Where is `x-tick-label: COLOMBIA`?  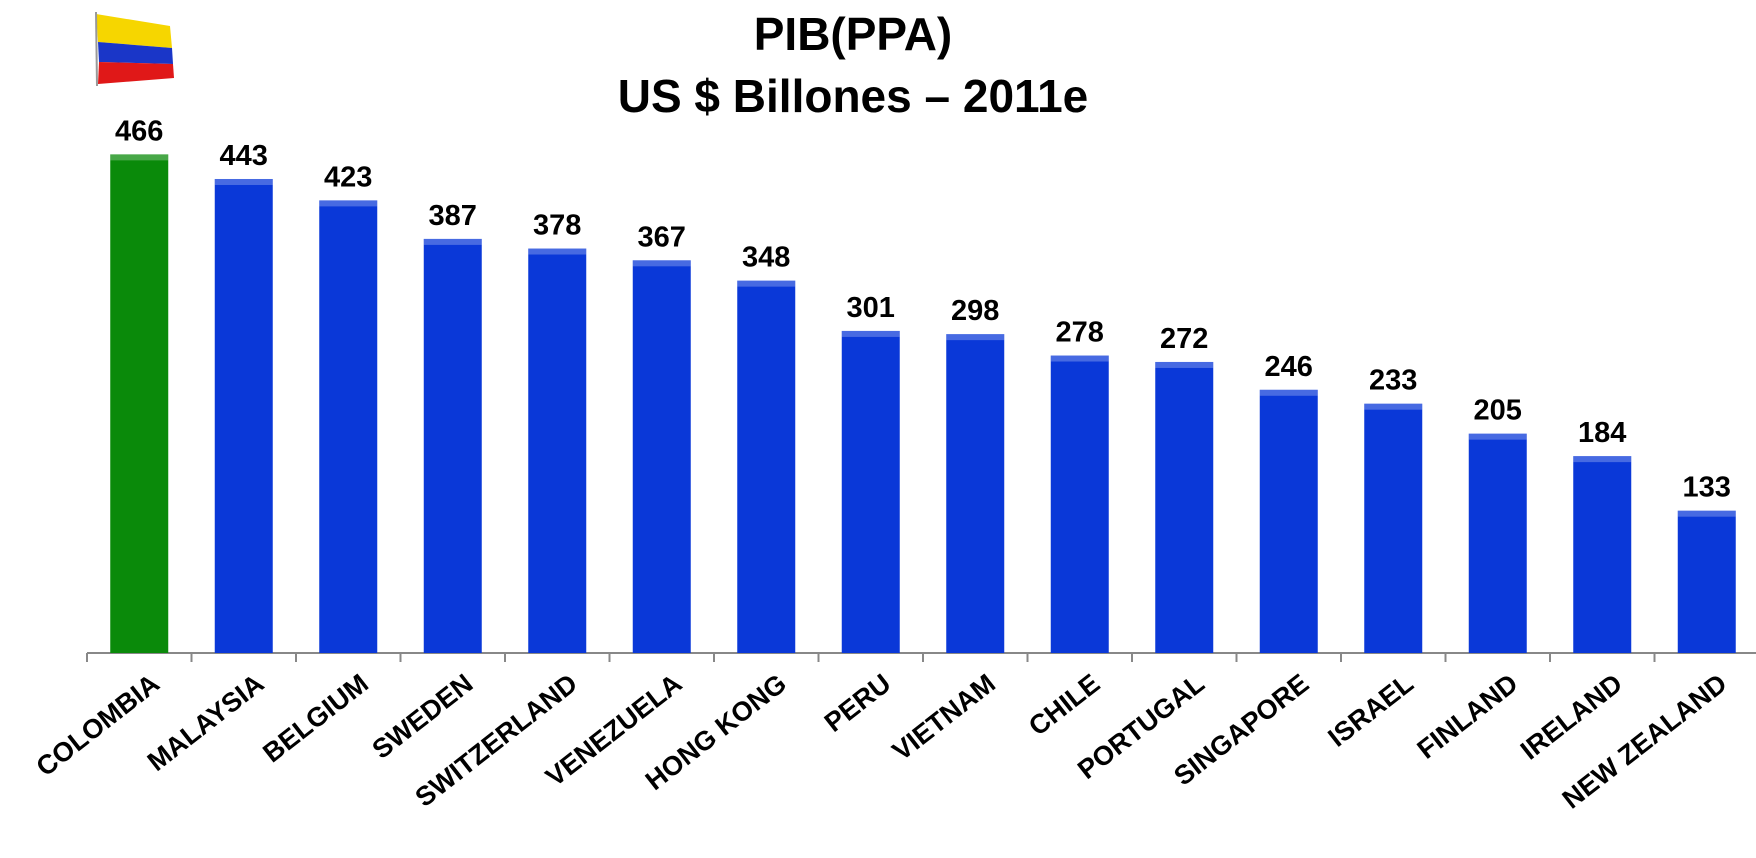
x-tick-label: COLOMBIA is located at coordinates (98, 725).